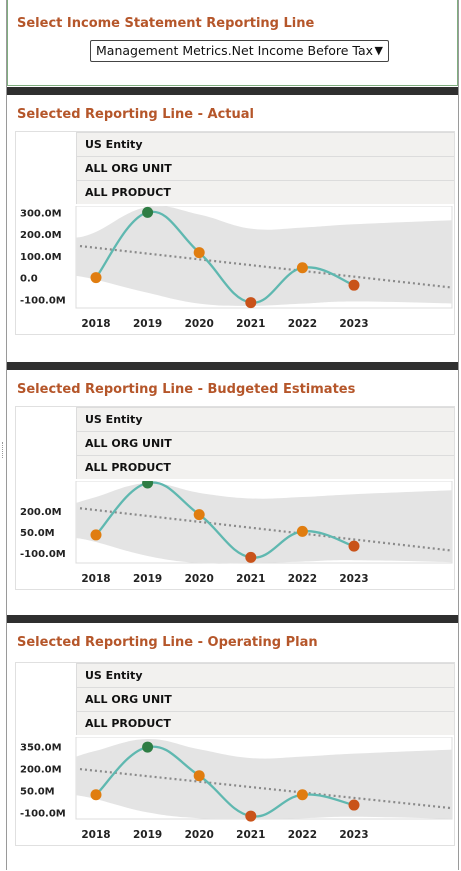 The width and height of the screenshot is (461, 871). Describe the element at coordinates (41, 747) in the screenshot. I see `y-tick-label: 350.0M` at that location.